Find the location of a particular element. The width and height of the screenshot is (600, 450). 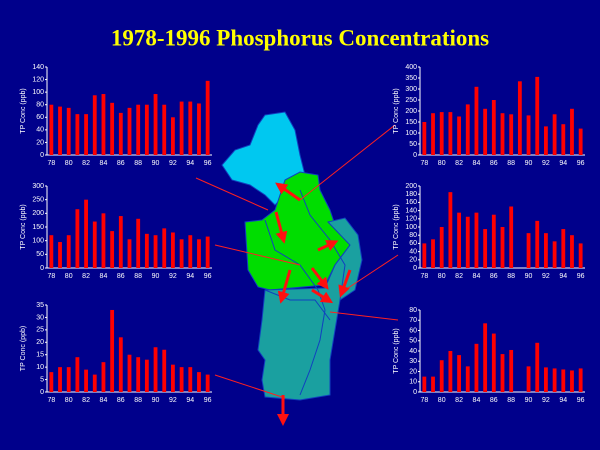

slide-title: 1978-1996 Phosphorus Concentrations is located at coordinates (300, 37).